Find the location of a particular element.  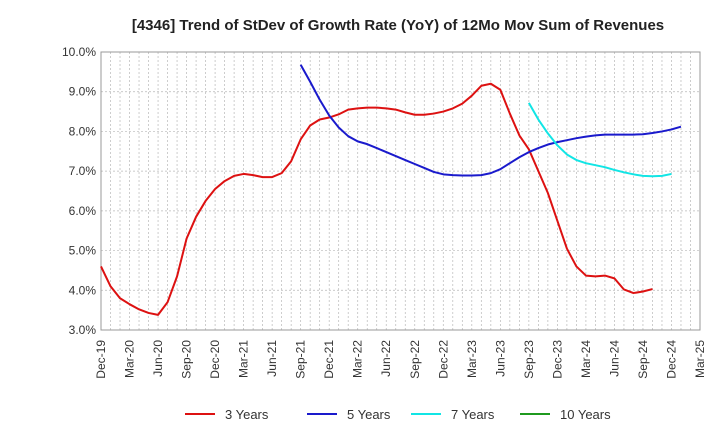

x-tick-label: Dec-23 is located at coordinates (557, 359).